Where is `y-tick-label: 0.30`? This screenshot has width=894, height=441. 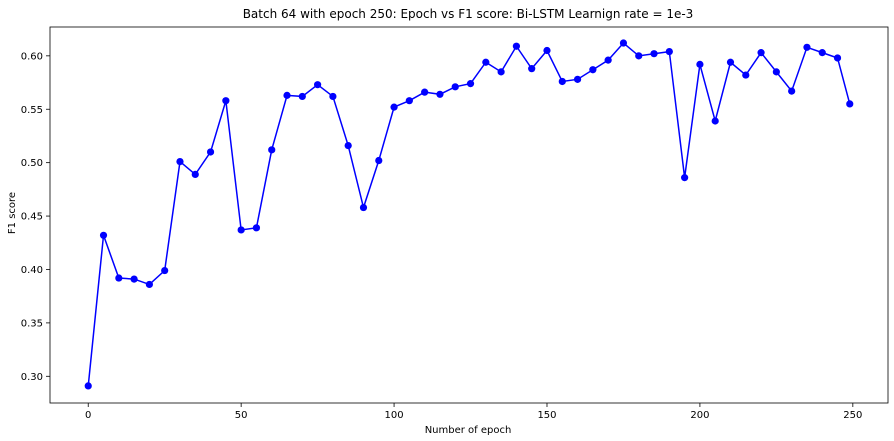 y-tick-label: 0.30 is located at coordinates (32, 377).